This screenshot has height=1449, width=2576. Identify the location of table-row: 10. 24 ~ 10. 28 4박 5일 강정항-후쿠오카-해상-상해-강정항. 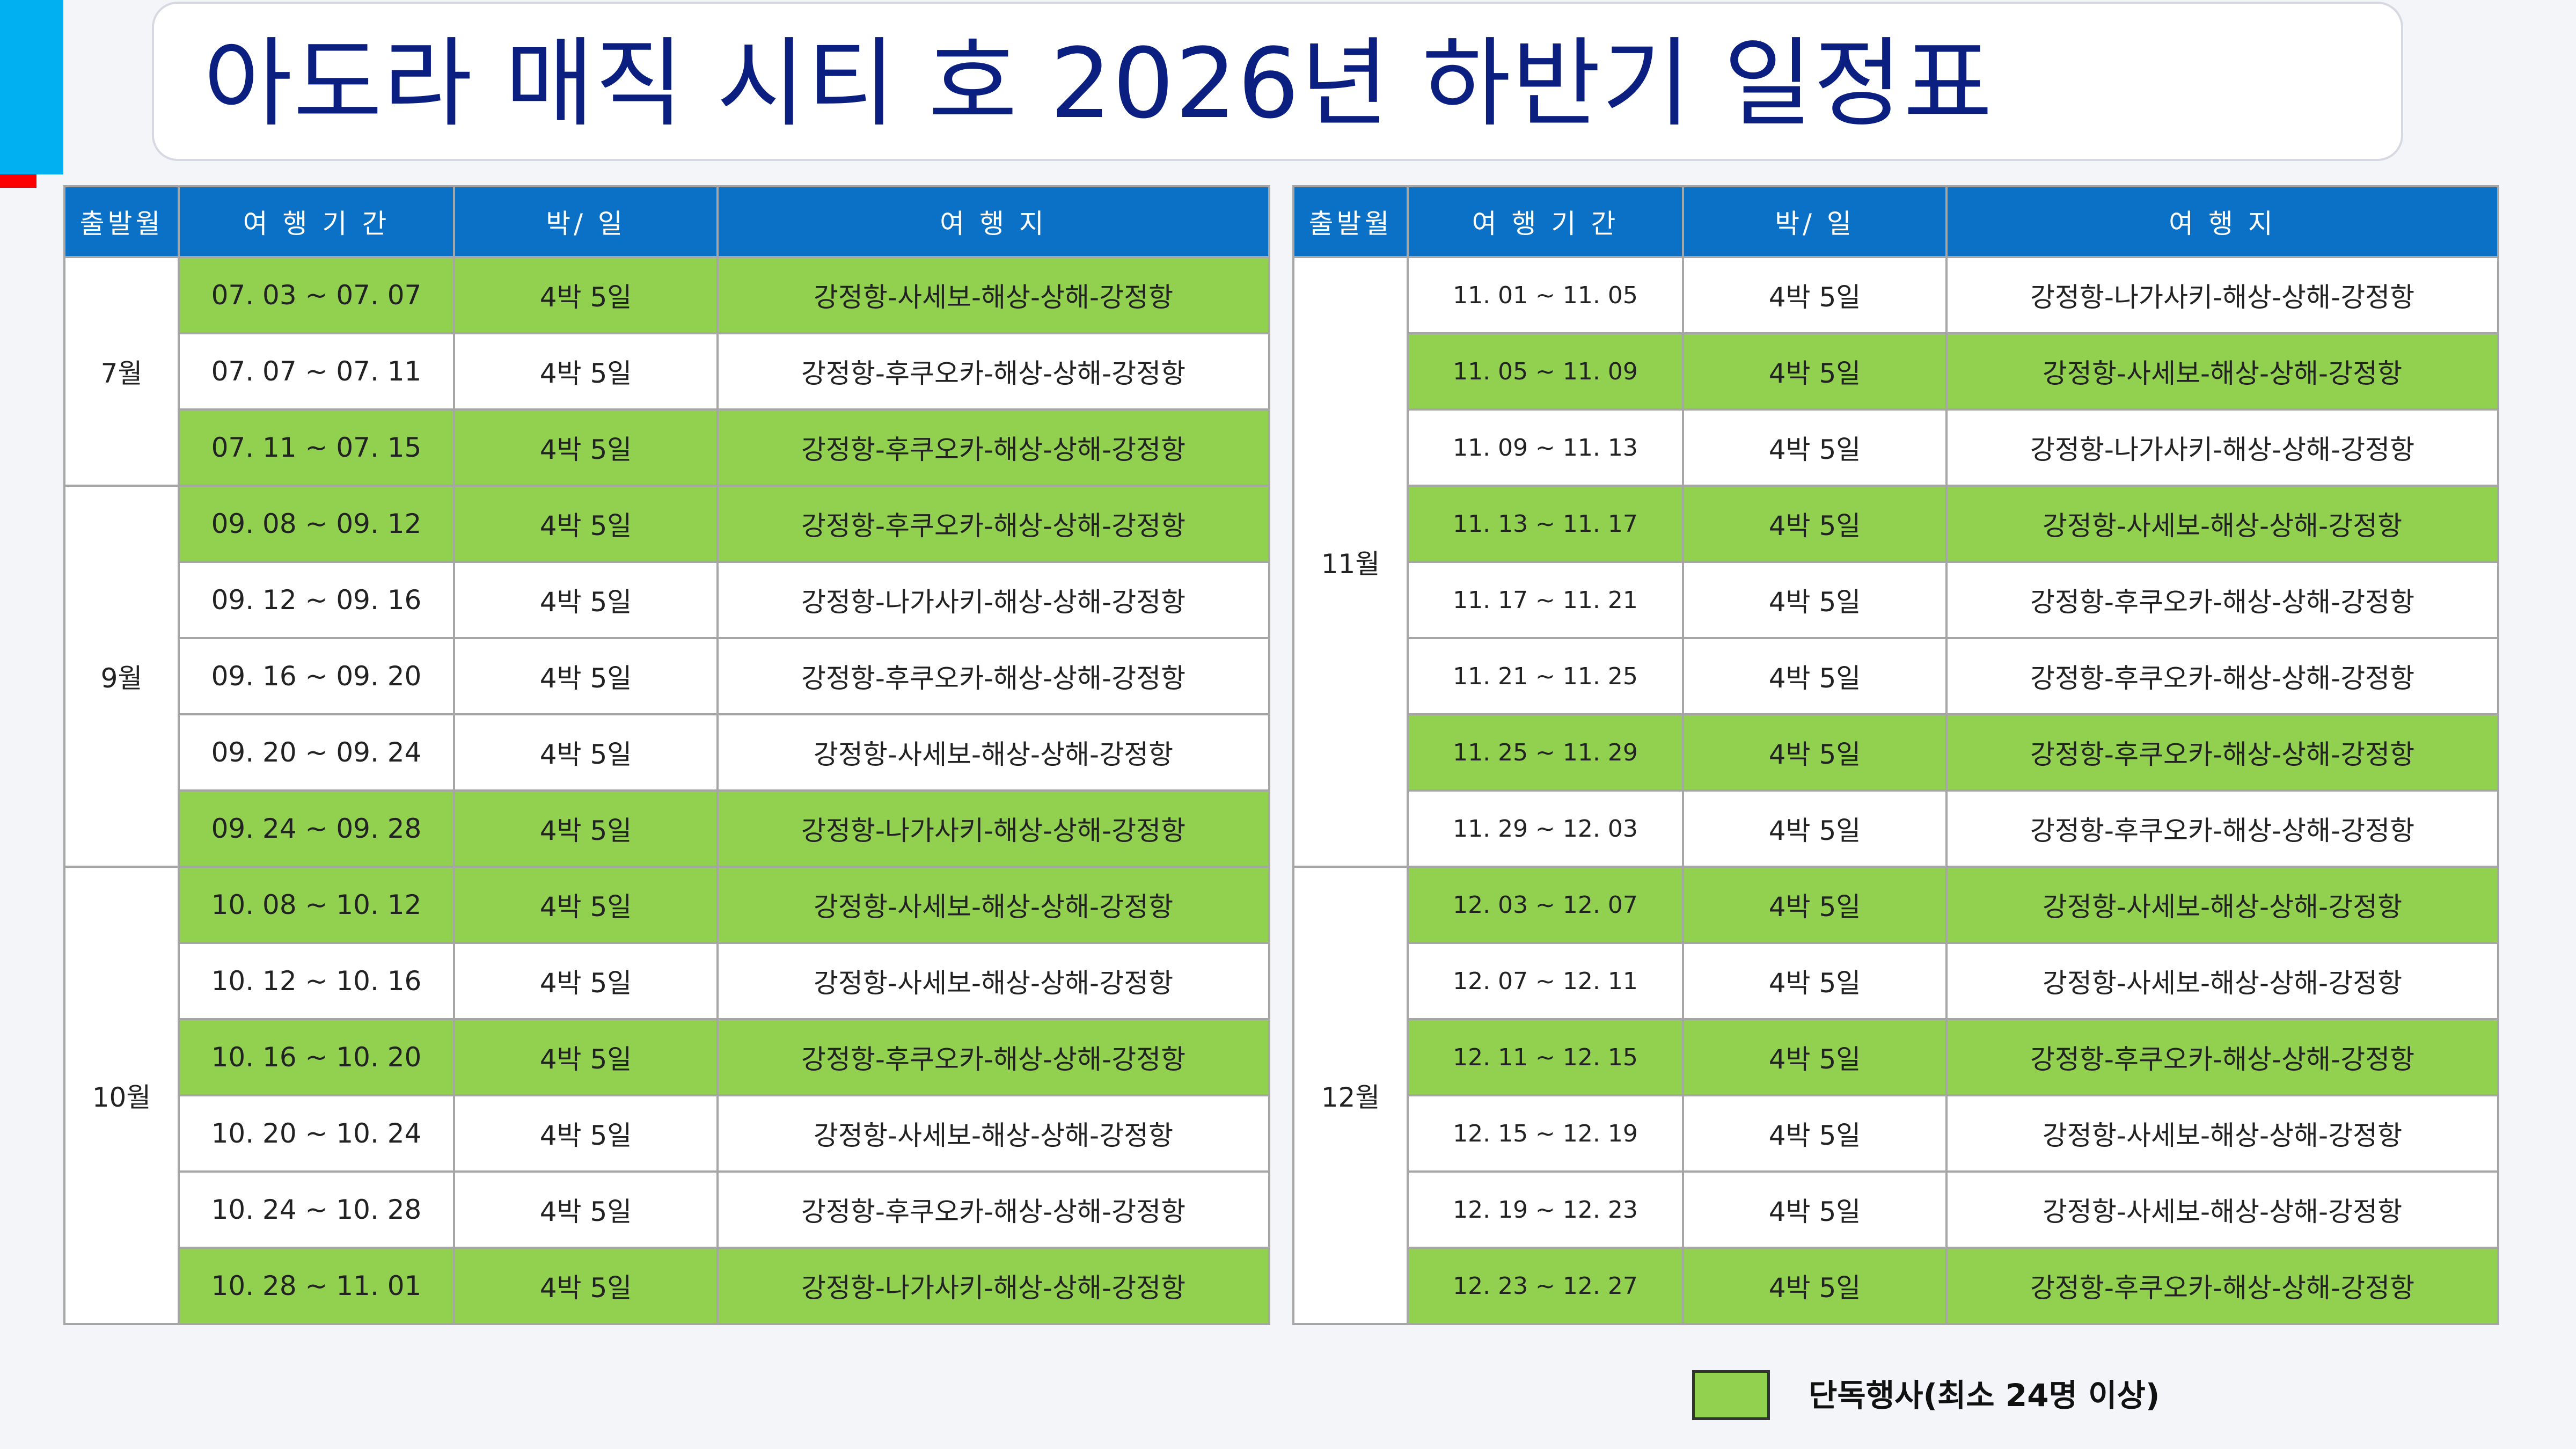
(667, 1209).